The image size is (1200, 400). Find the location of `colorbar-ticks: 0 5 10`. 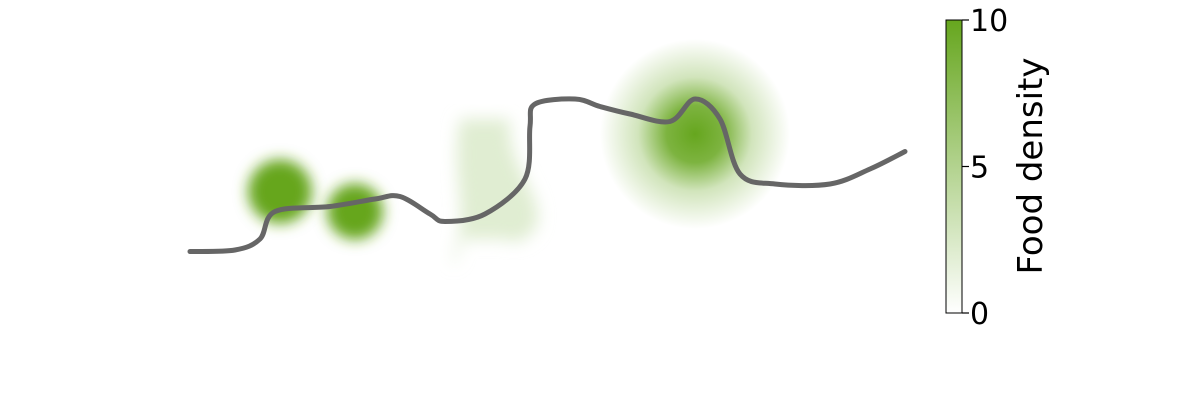

colorbar-ticks: 0 5 10 is located at coordinates (985, 168).